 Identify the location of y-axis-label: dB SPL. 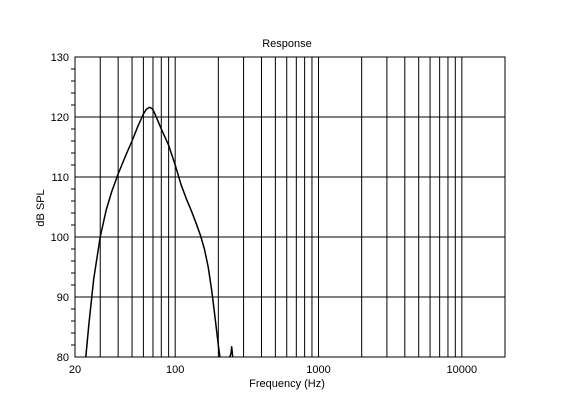
(41, 207).